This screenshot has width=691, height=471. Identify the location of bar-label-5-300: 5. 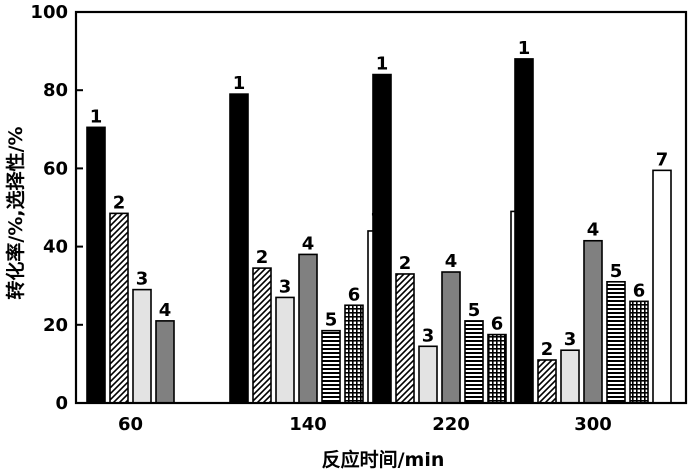
(616, 271).